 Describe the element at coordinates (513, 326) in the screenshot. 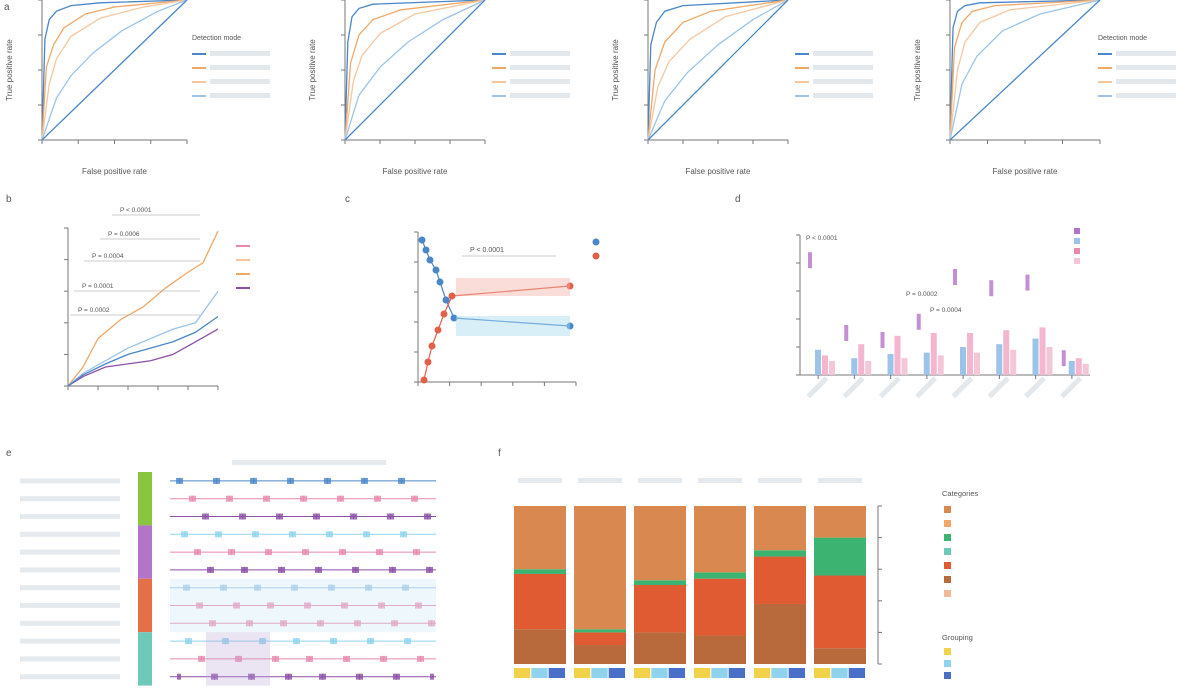

I see `ci-band` at that location.